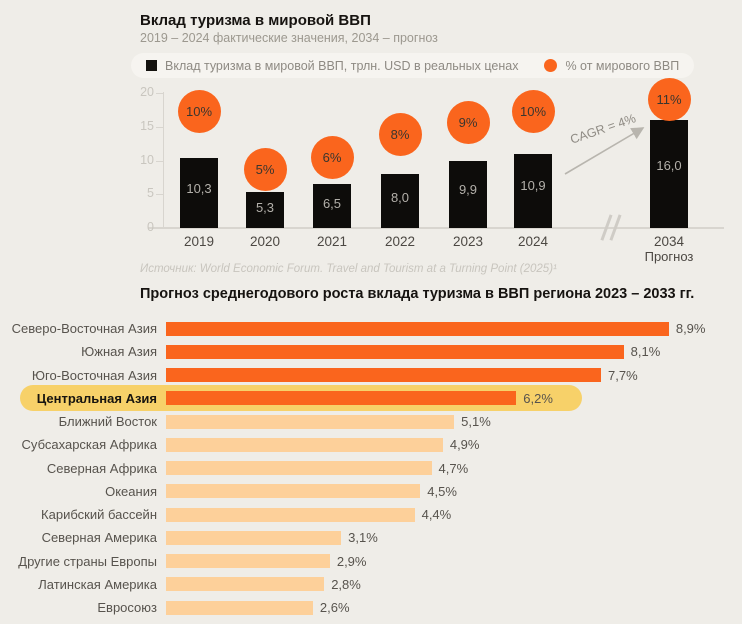  What do you see at coordinates (346, 584) in the screenshot?
I see `region-value: 2,8%` at bounding box center [346, 584].